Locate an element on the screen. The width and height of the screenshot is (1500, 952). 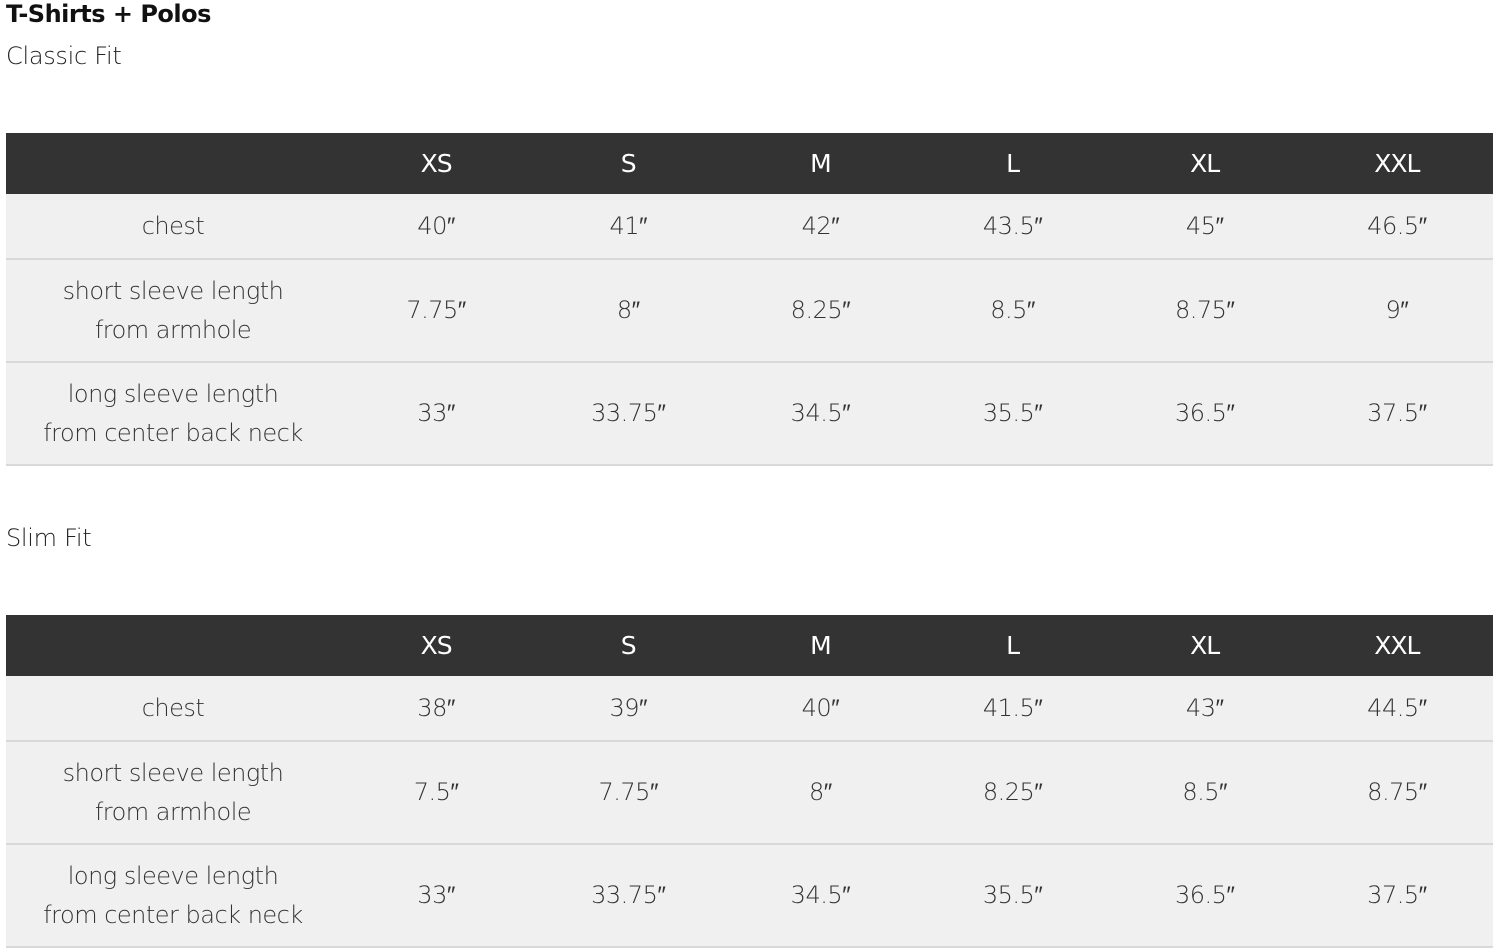
fit-heading: Classic Fit is located at coordinates (64, 56).